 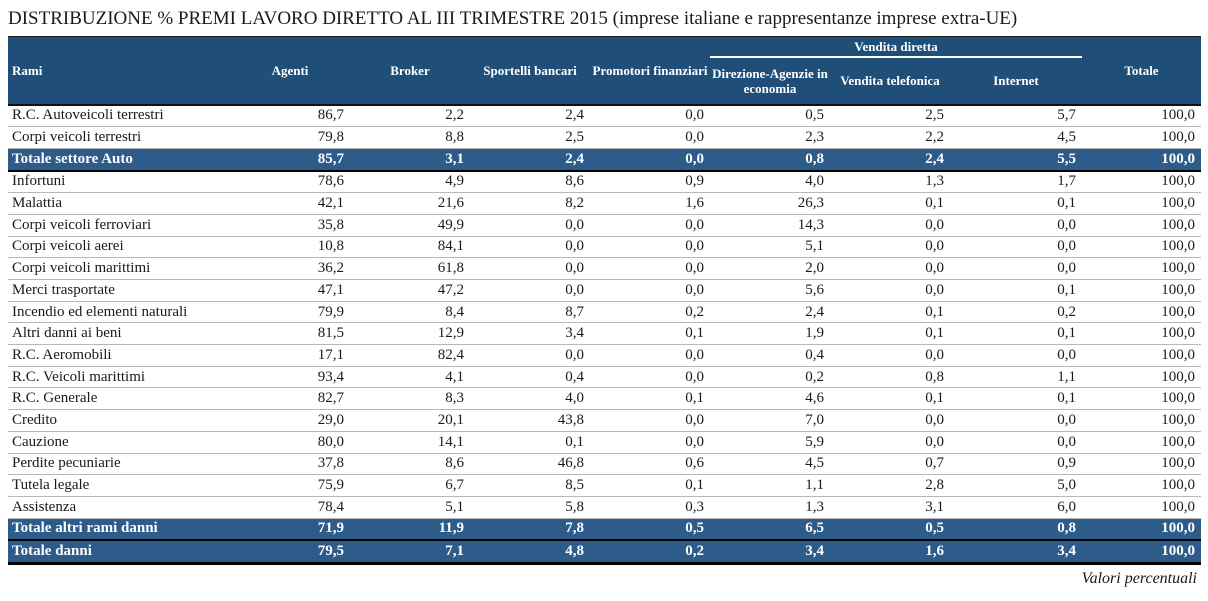 What do you see at coordinates (410, 137) in the screenshot?
I see `value-cell: 8,8` at bounding box center [410, 137].